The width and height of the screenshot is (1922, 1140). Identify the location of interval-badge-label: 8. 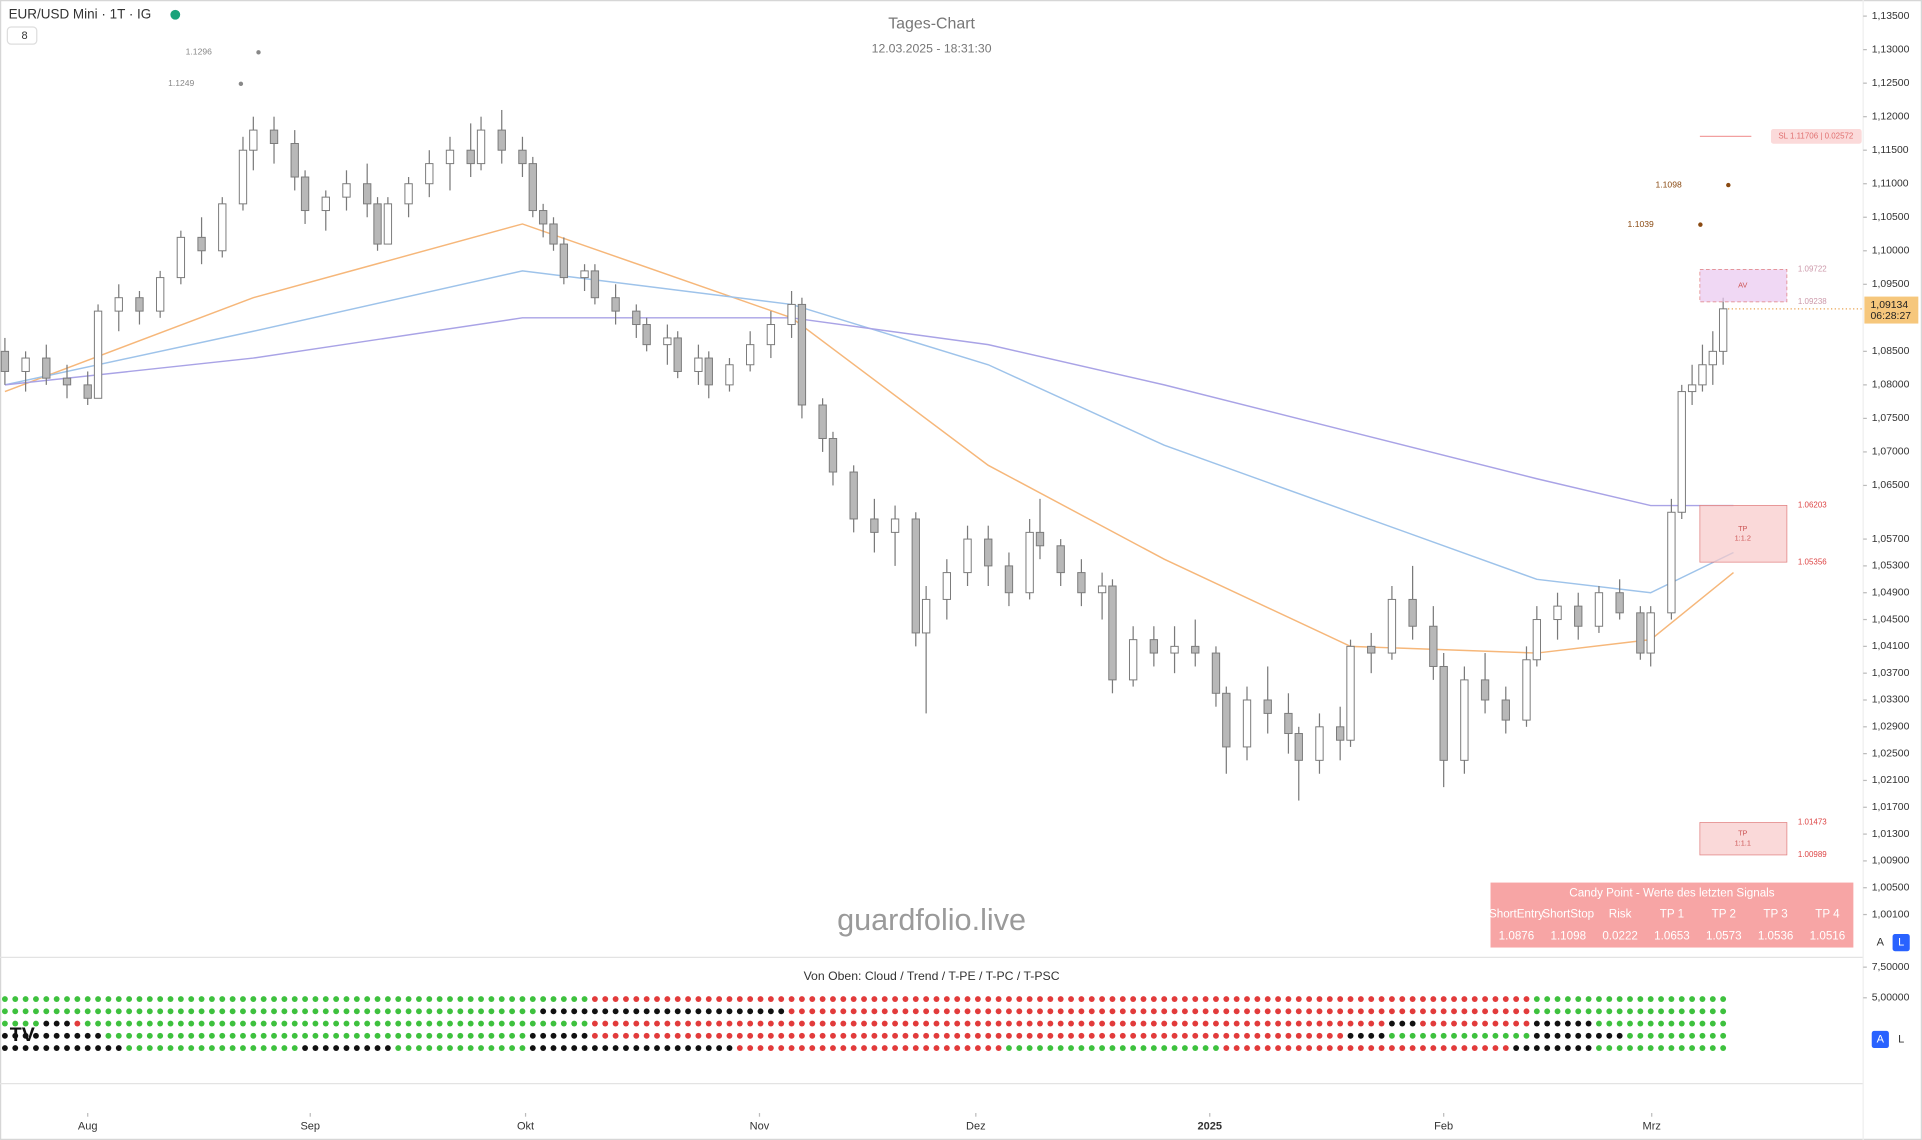
(24, 36).